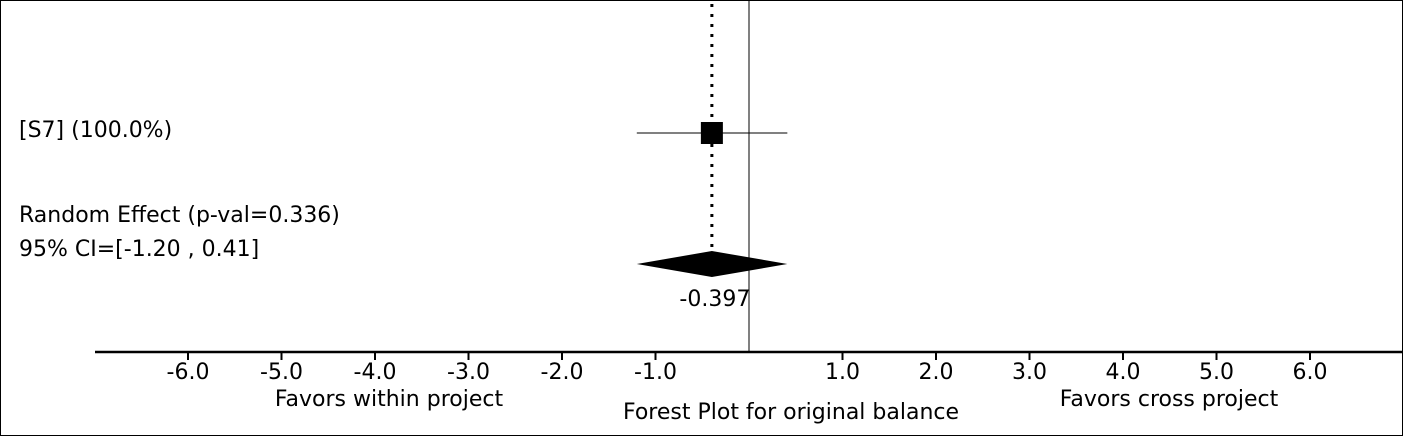 The width and height of the screenshot is (1403, 436). What do you see at coordinates (1310, 372) in the screenshot?
I see `x-tick-label: 6.0` at bounding box center [1310, 372].